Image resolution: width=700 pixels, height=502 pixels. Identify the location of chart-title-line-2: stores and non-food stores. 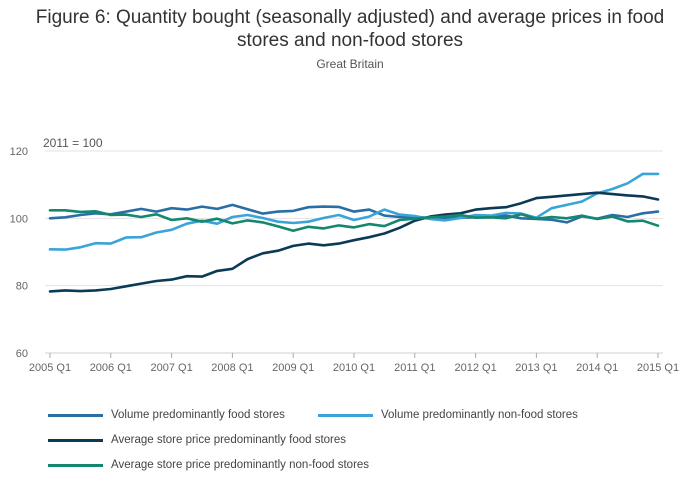
(350, 40).